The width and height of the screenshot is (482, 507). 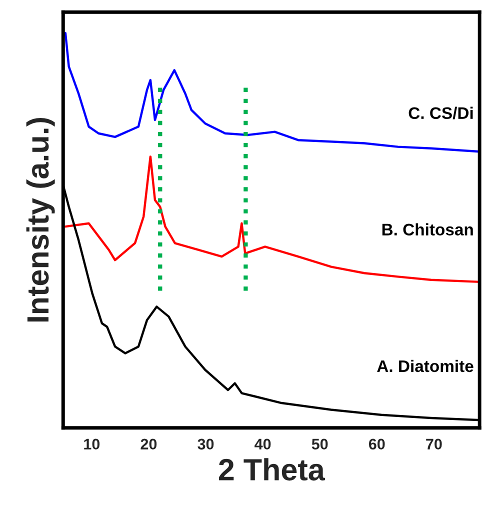 What do you see at coordinates (434, 444) in the screenshot?
I see `x-tick-label: 70` at bounding box center [434, 444].